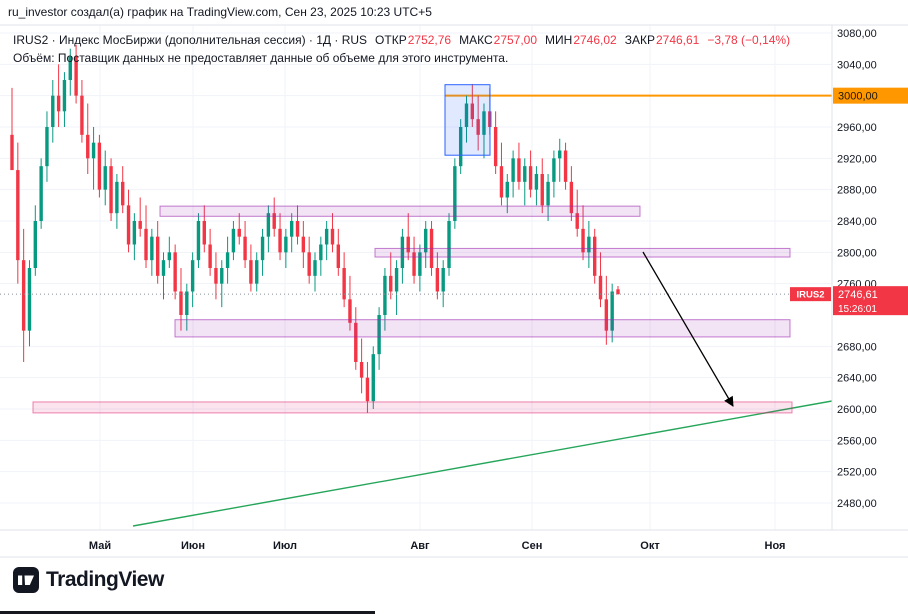  Describe the element at coordinates (857, 159) in the screenshot. I see `price-tick-label: 2920,00` at that location.